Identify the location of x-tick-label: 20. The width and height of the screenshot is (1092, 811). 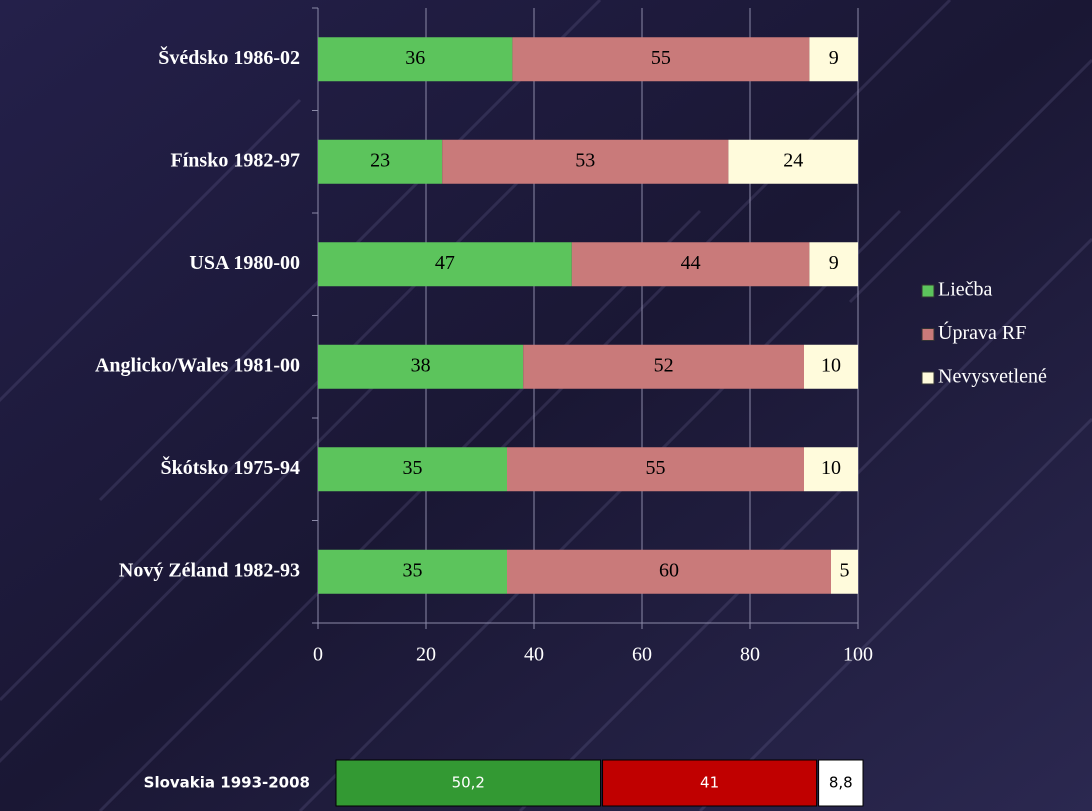
(426, 655).